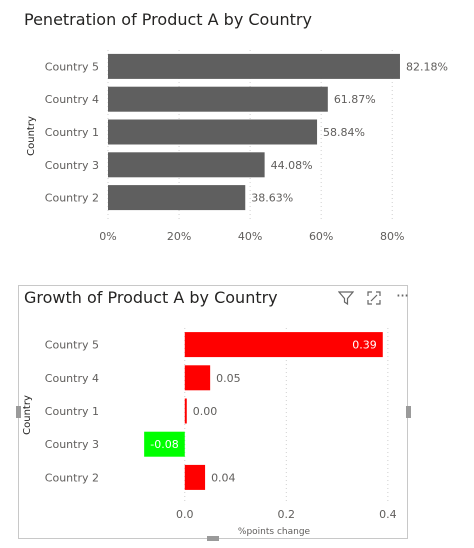  What do you see at coordinates (18, 412) in the screenshot?
I see `resize-handle-left` at bounding box center [18, 412].